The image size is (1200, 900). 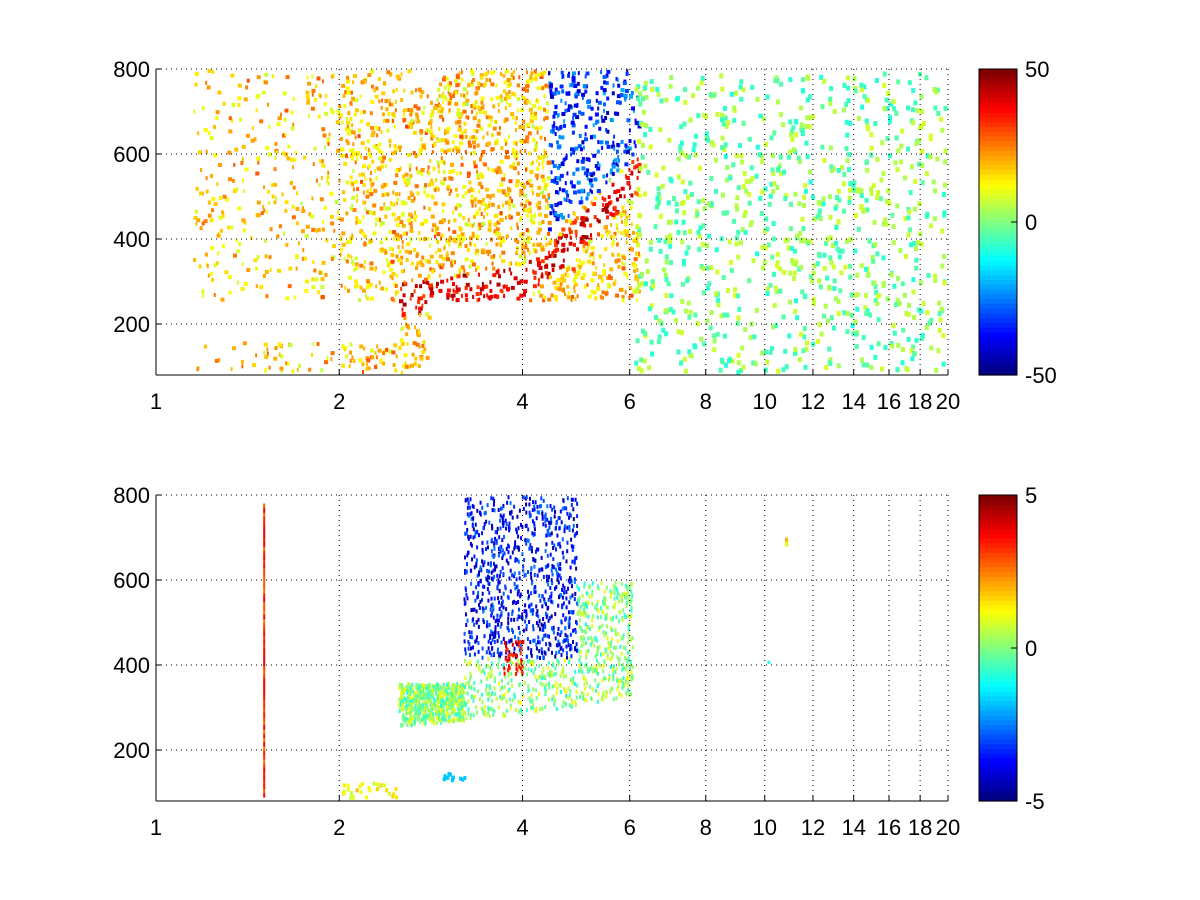 I want to click on colorbar-tick-label: 50, so click(x=1037, y=69).